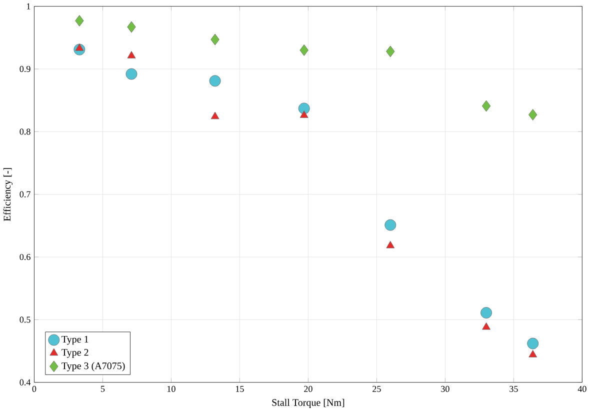 The image size is (590, 411). I want to click on x-tick-label: 0, so click(34, 389).